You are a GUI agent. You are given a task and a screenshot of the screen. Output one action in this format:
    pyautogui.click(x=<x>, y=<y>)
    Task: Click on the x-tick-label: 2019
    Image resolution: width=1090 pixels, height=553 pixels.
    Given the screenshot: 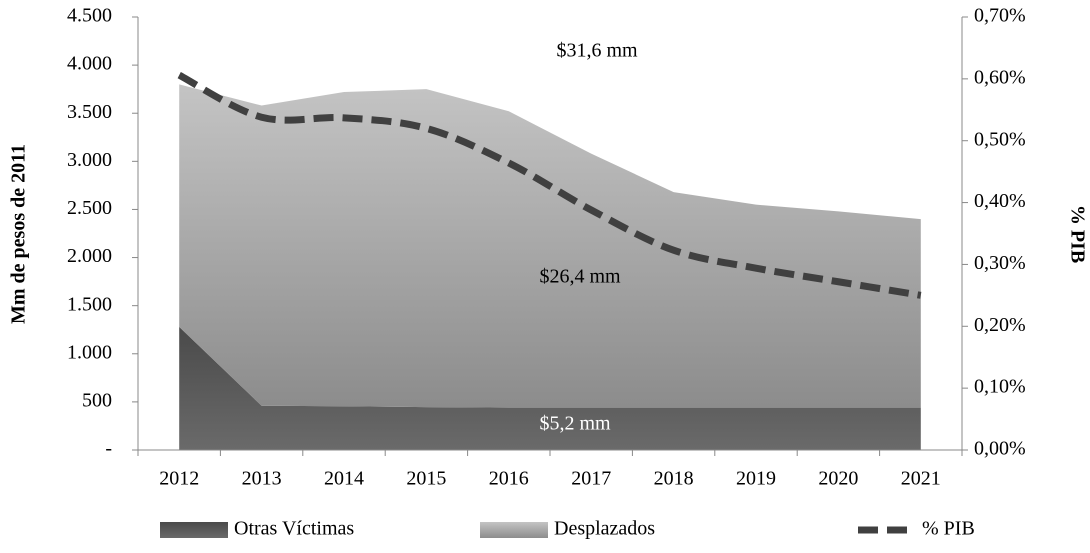 What is the action you would take?
    pyautogui.click(x=756, y=479)
    